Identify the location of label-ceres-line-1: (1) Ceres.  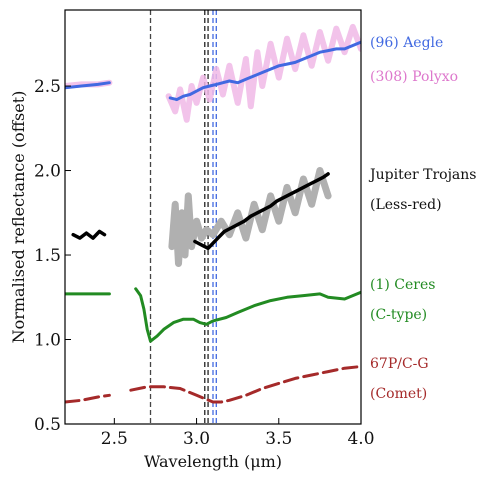
(402, 285).